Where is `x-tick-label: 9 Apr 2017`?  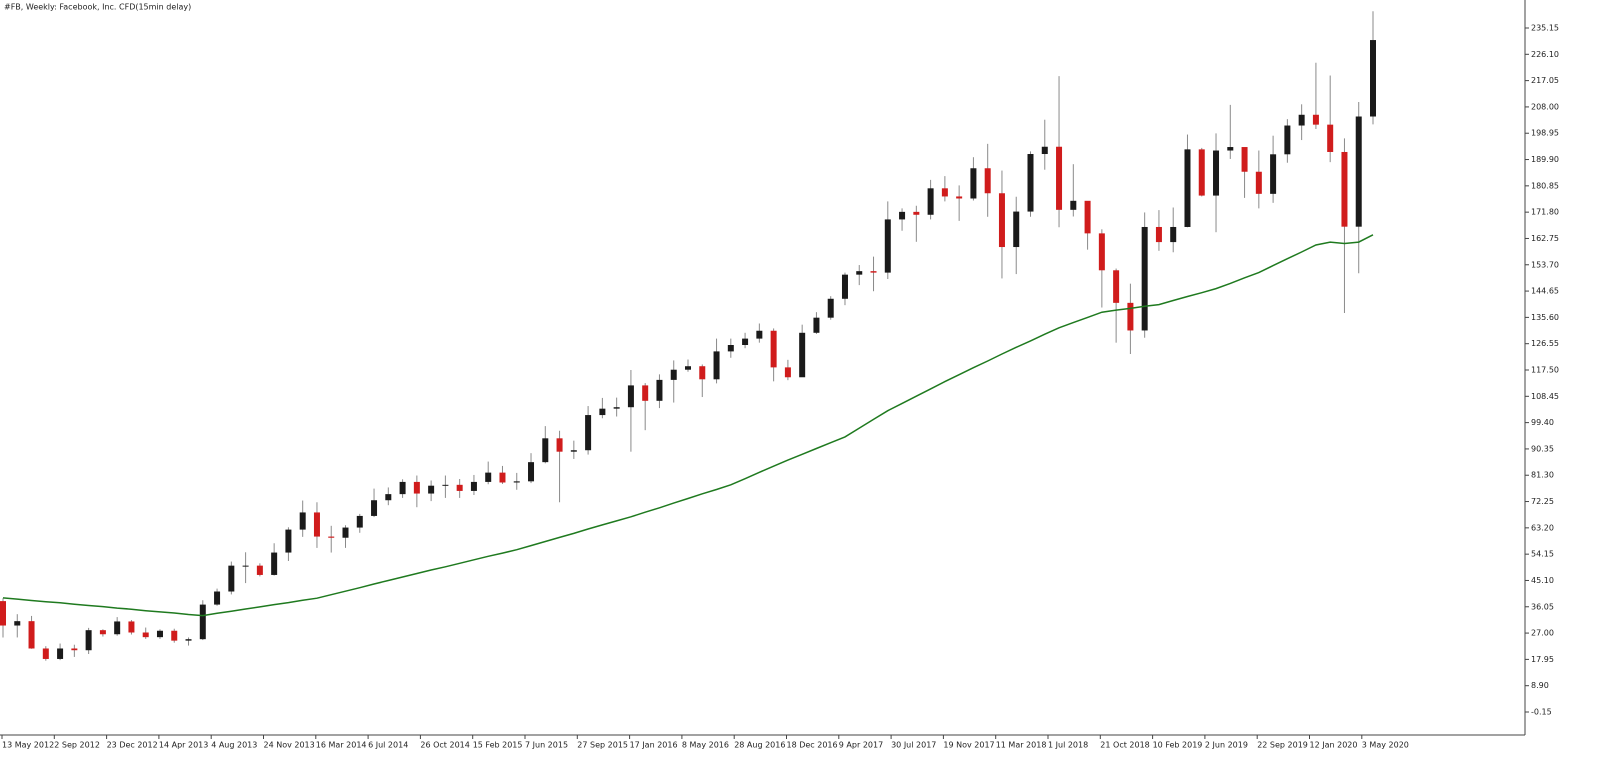 x-tick-label: 9 Apr 2017 is located at coordinates (861, 745).